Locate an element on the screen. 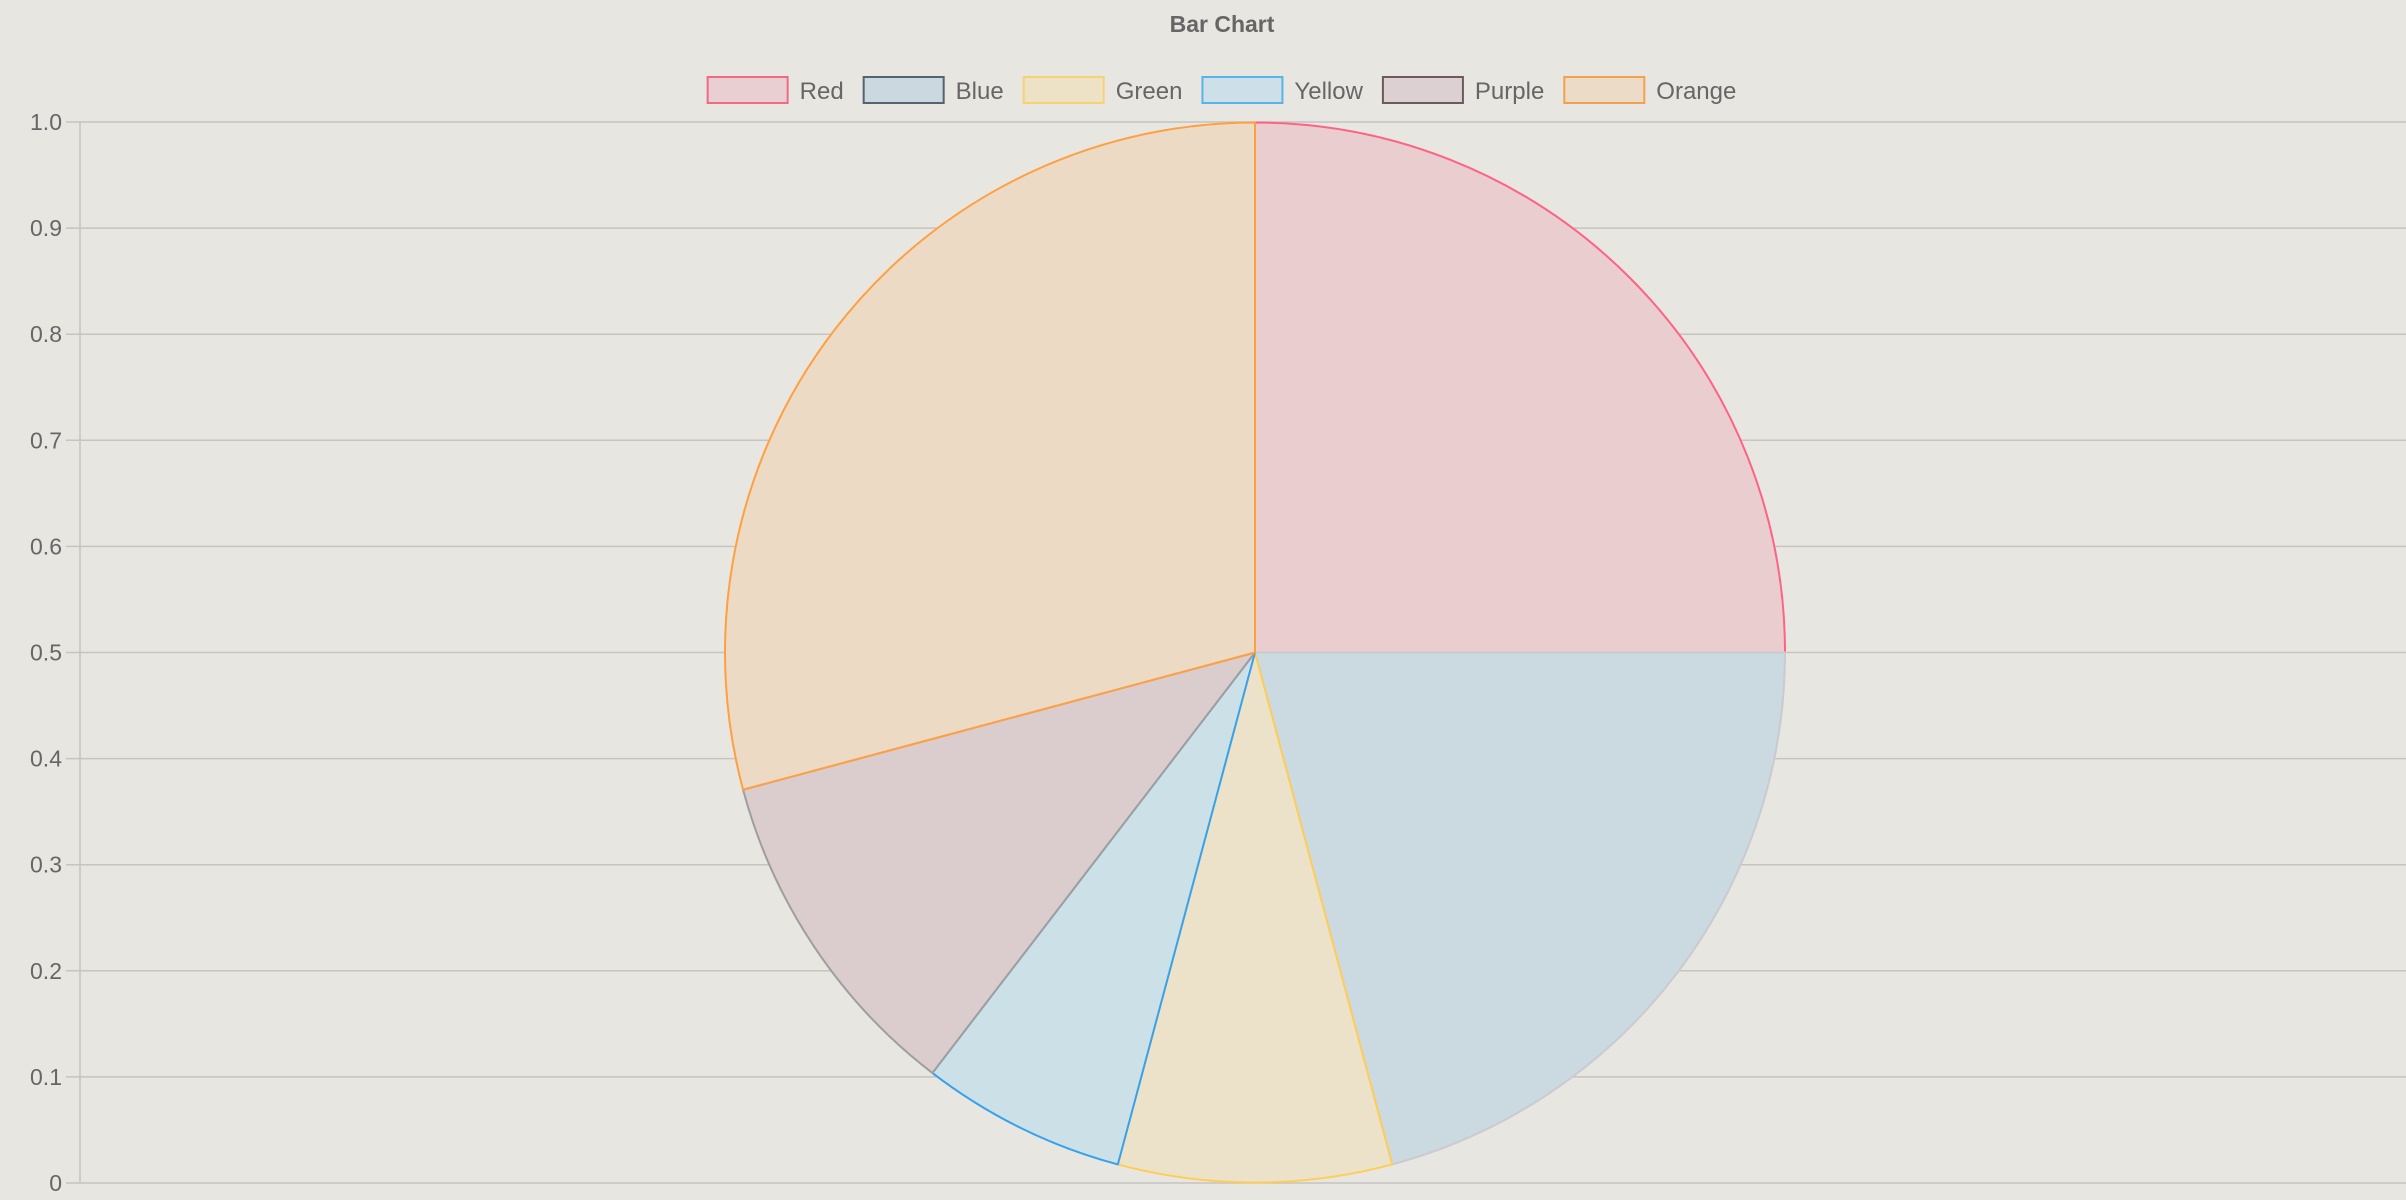  y-tick-label: 1.0 is located at coordinates (46, 122).